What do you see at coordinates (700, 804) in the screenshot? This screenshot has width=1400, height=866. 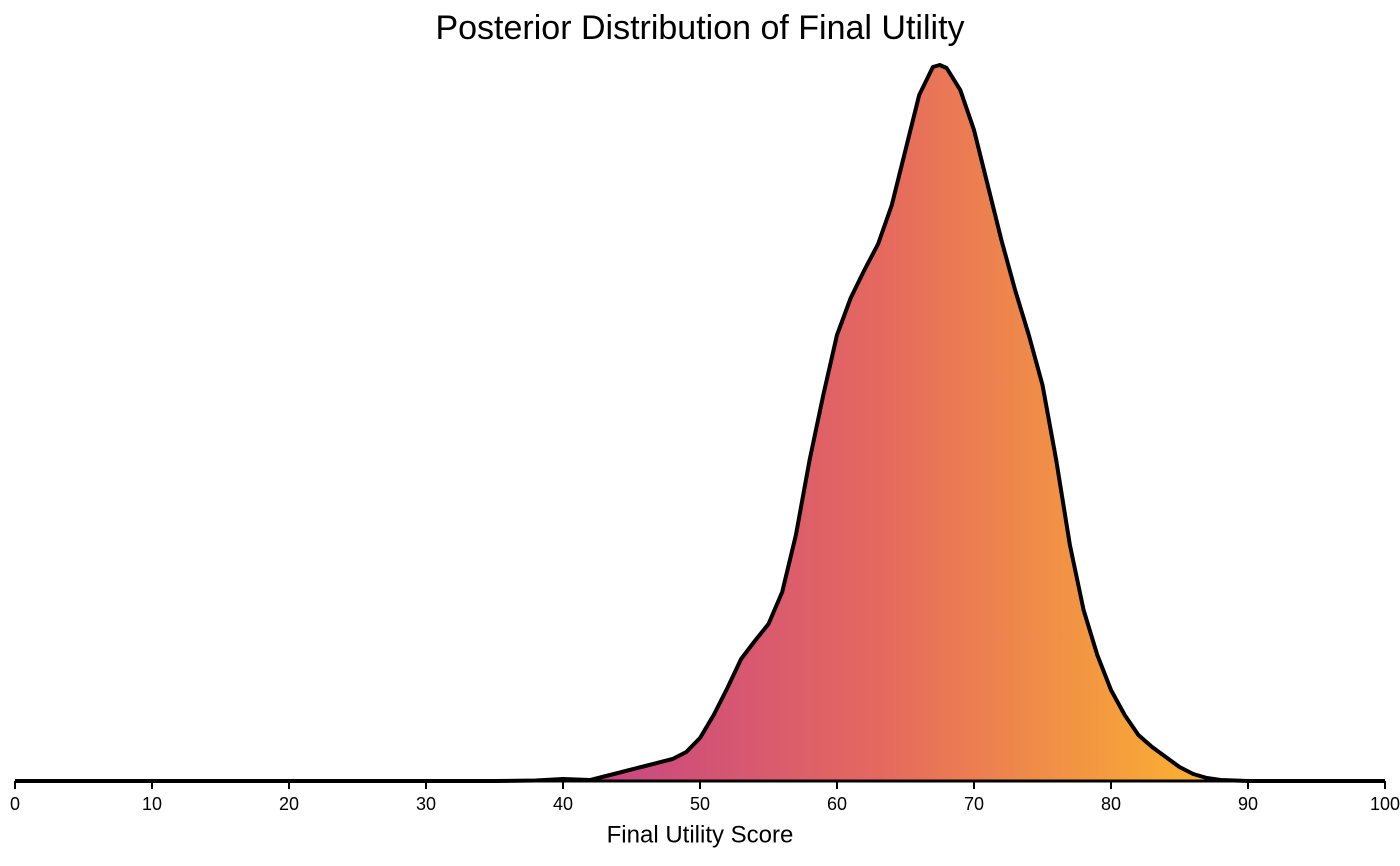 I see `x-tick-label: 50` at bounding box center [700, 804].